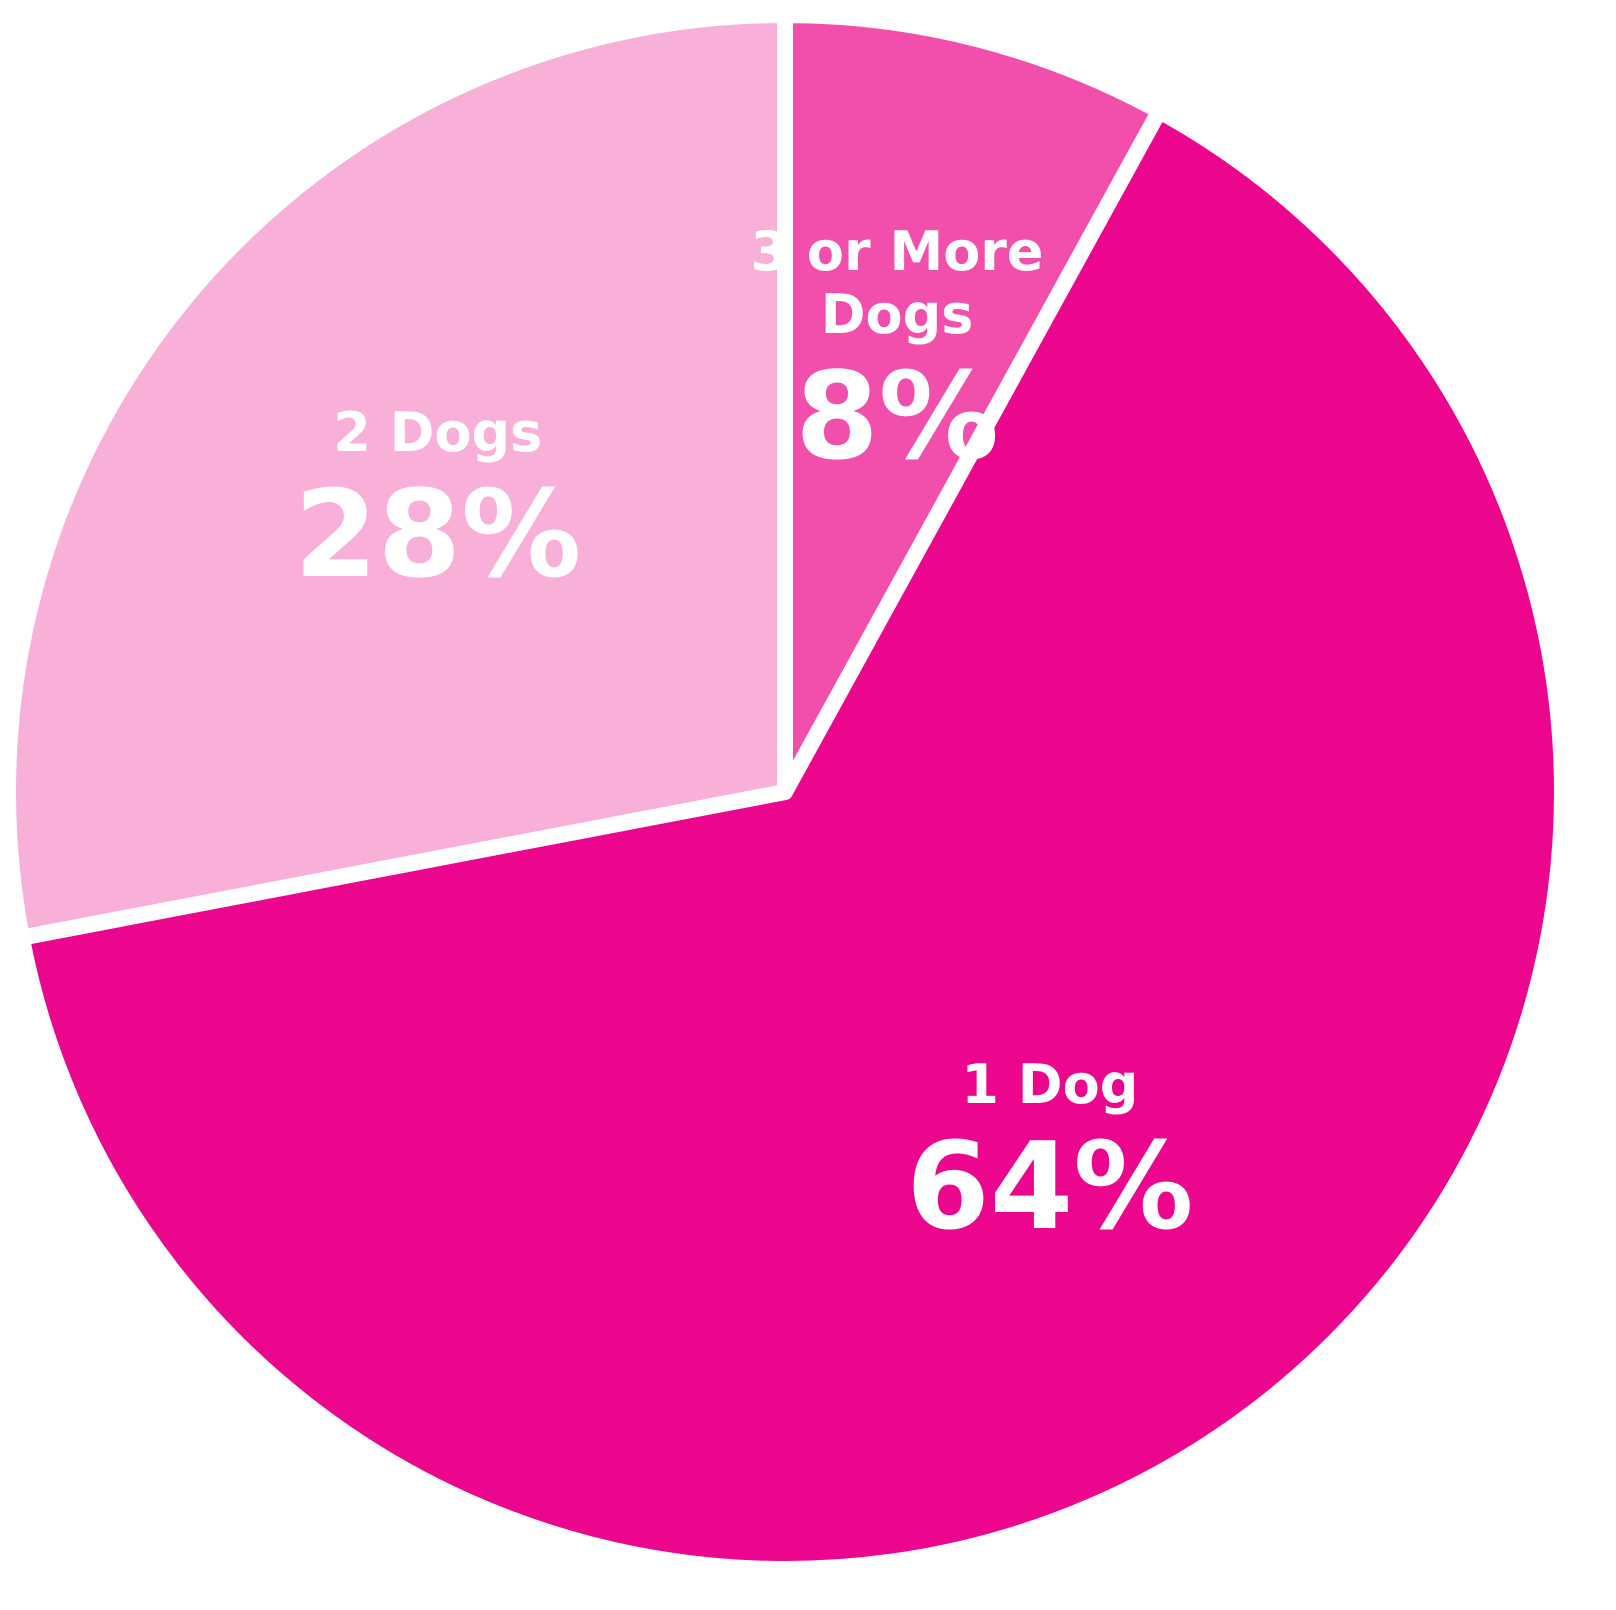  What do you see at coordinates (438, 432) in the screenshot?
I see `category-label: 2 Dogs` at bounding box center [438, 432].